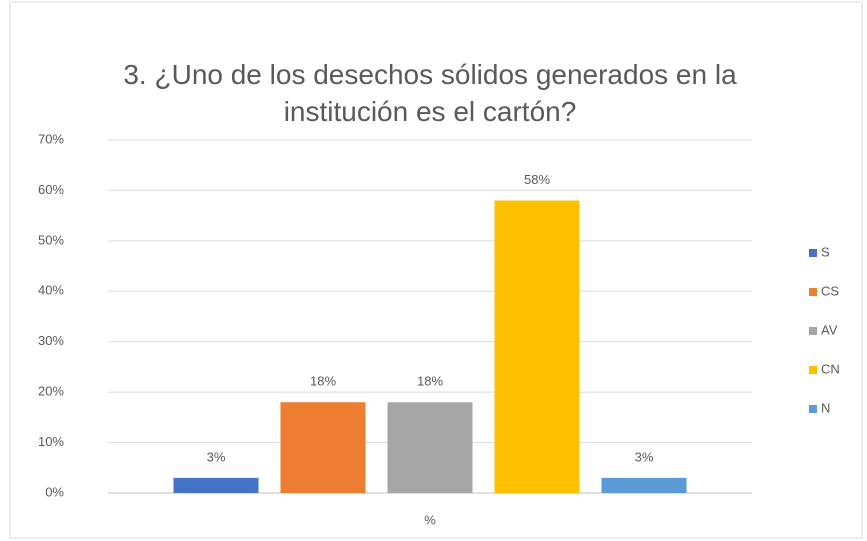 This screenshot has height=541, width=867. What do you see at coordinates (51, 189) in the screenshot?
I see `y-tick-label: 60%` at bounding box center [51, 189].